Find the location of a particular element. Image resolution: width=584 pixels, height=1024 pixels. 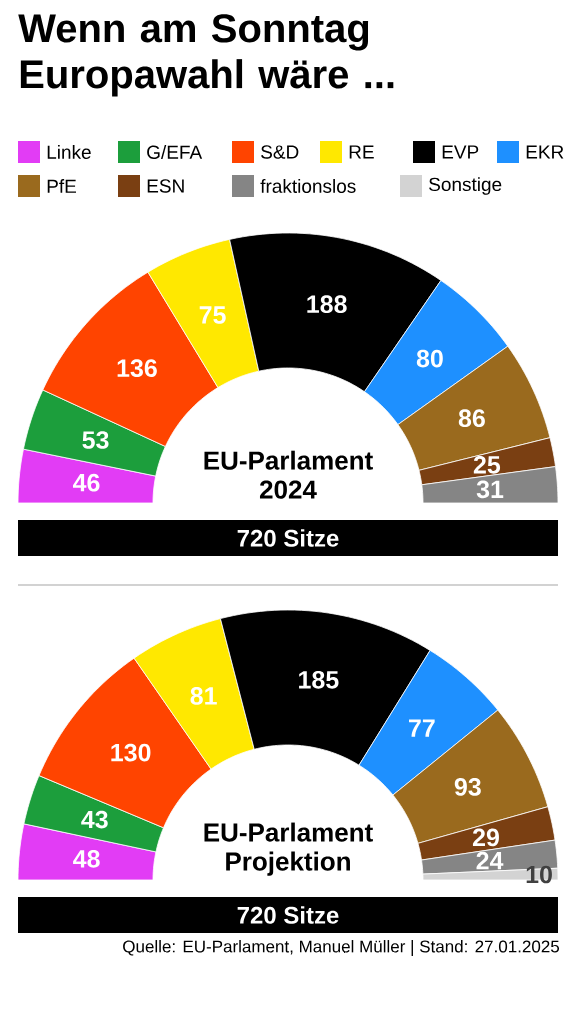

legend-label: ESN is located at coordinates (165, 186).